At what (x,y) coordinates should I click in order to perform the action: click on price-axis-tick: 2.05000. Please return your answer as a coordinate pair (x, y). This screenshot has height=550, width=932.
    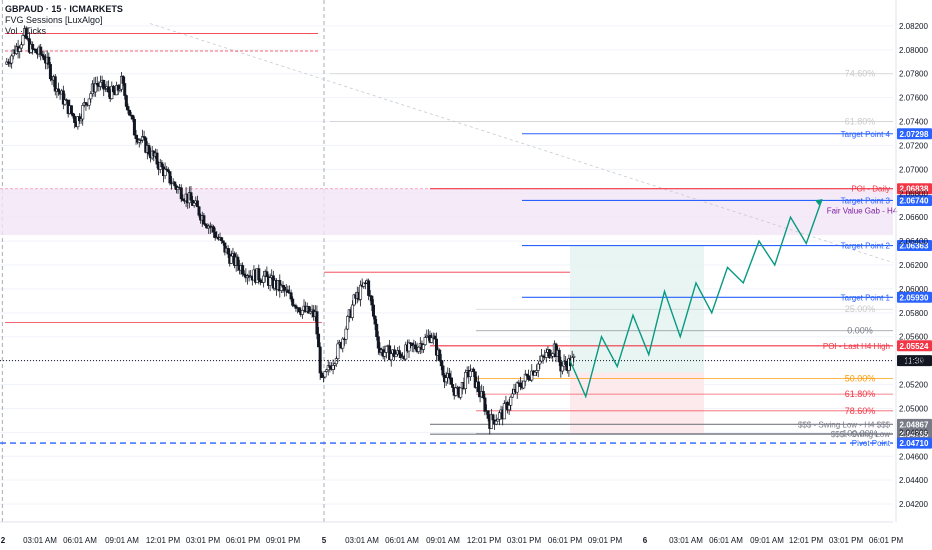
    Looking at the image, I should click on (913, 408).